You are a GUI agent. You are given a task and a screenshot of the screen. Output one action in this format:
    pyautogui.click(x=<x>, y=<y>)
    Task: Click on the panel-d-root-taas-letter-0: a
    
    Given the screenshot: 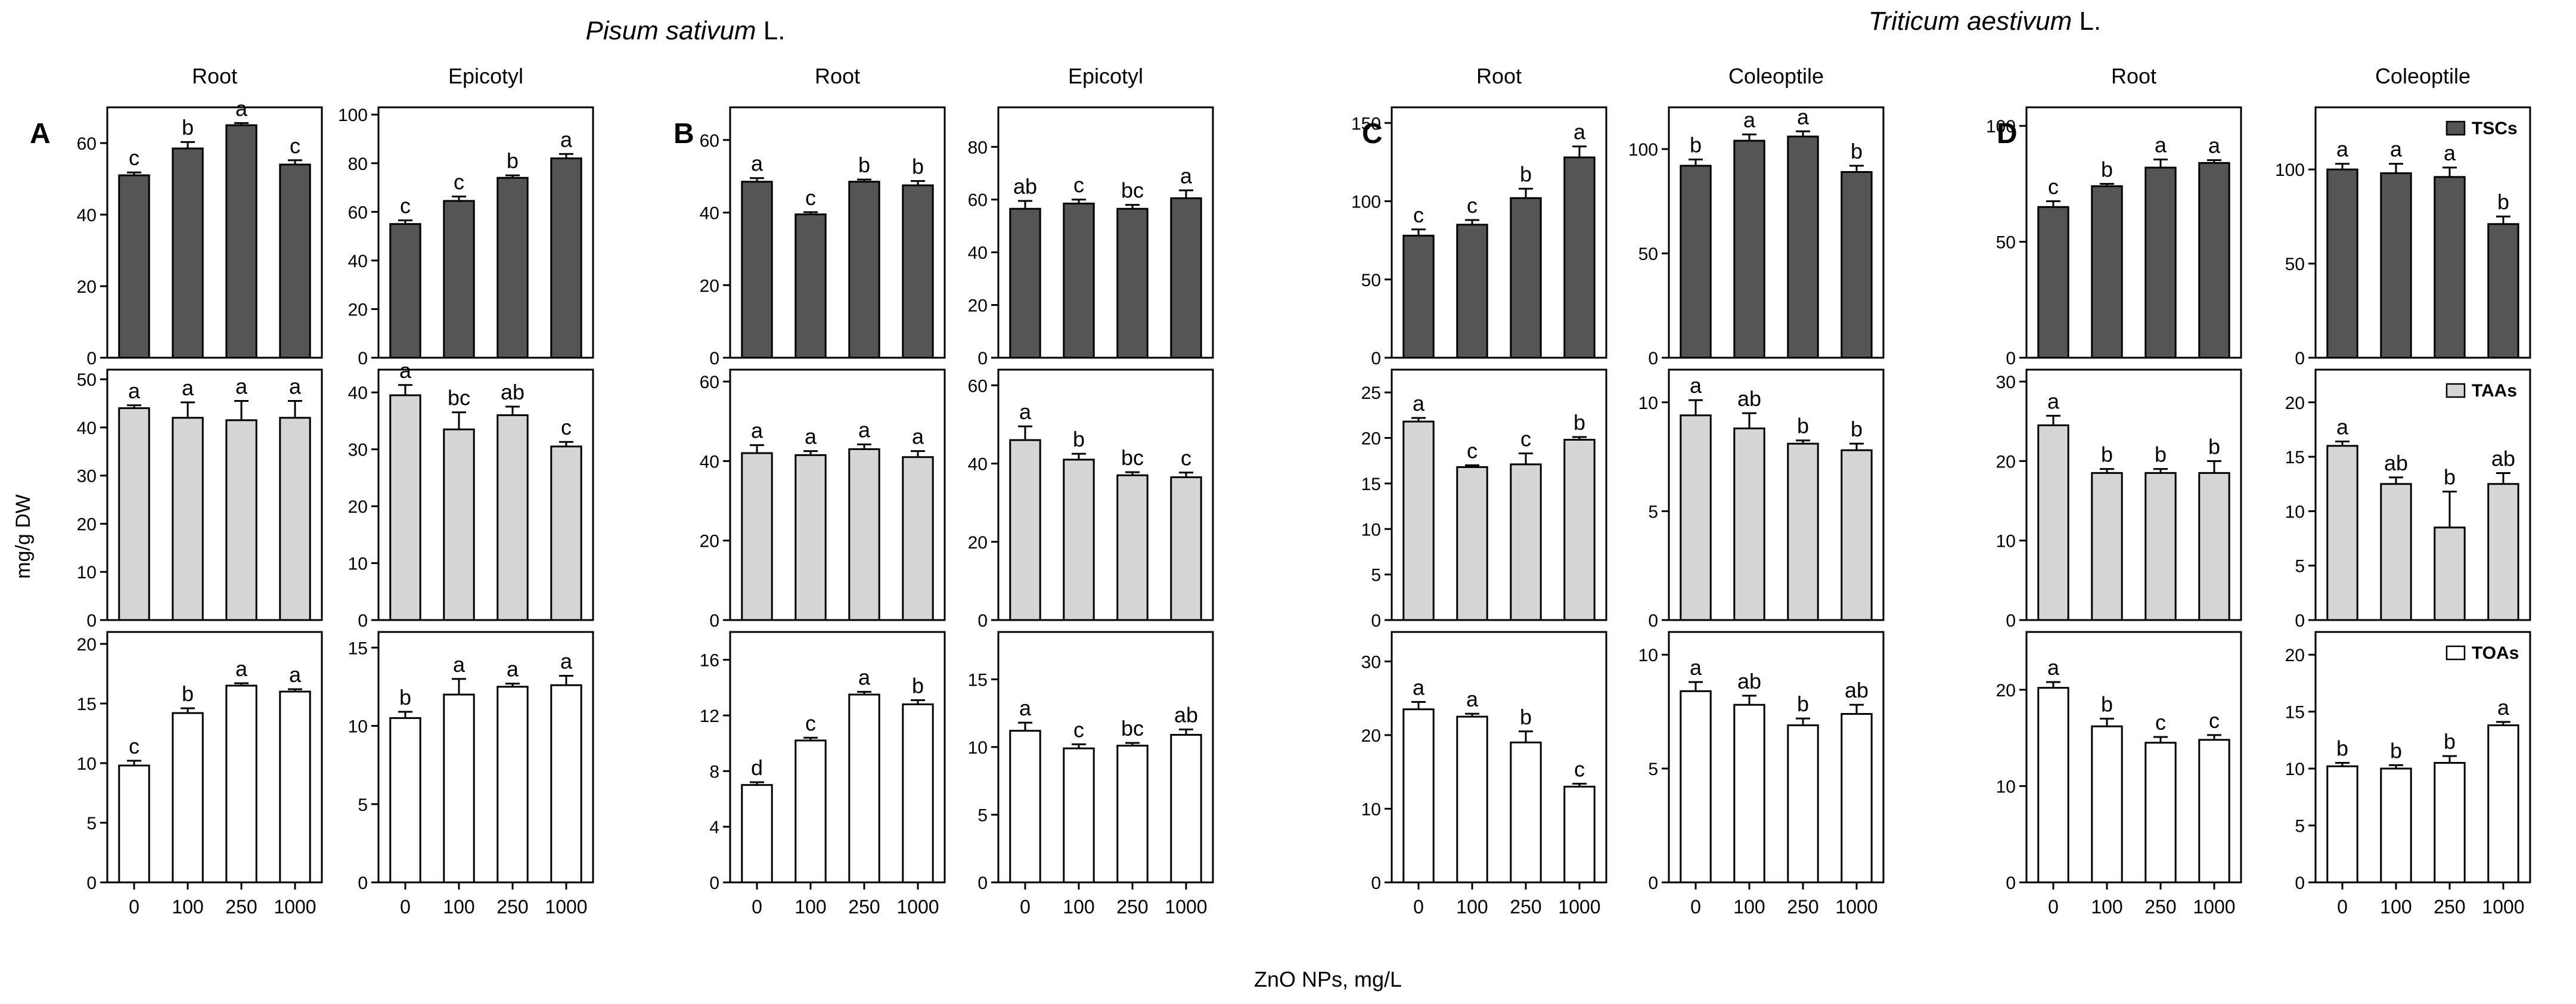 What is the action you would take?
    pyautogui.click(x=2053, y=401)
    